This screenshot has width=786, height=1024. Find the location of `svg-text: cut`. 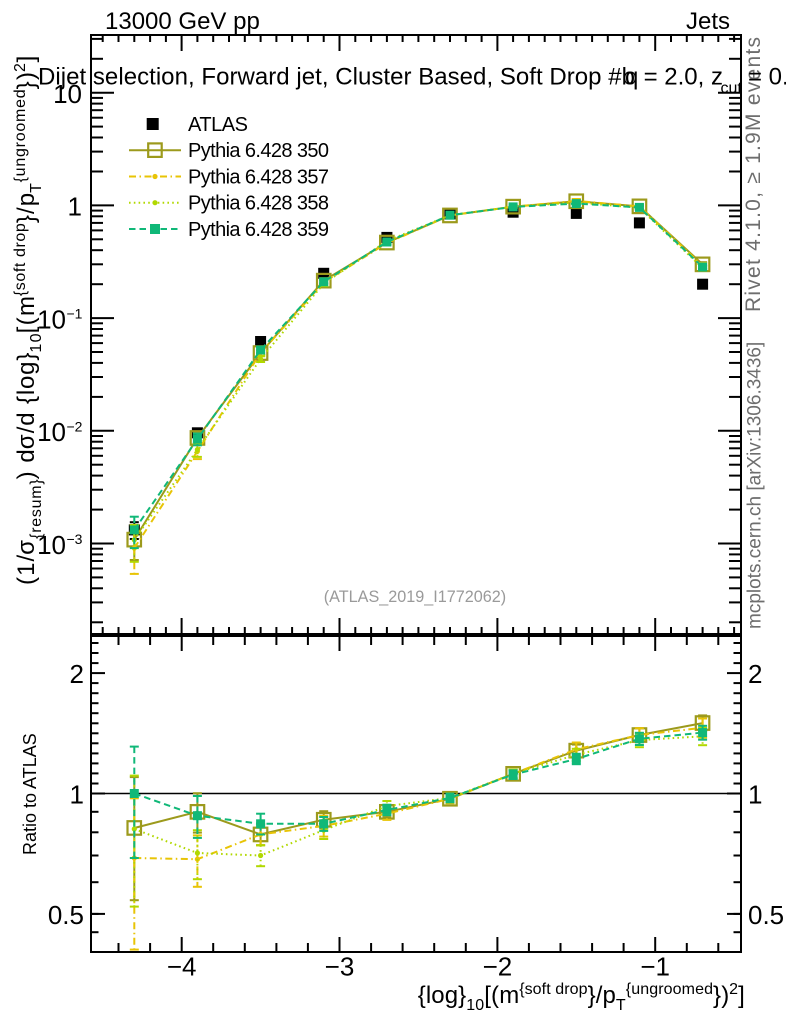

svg-text: cut is located at coordinates (732, 88).